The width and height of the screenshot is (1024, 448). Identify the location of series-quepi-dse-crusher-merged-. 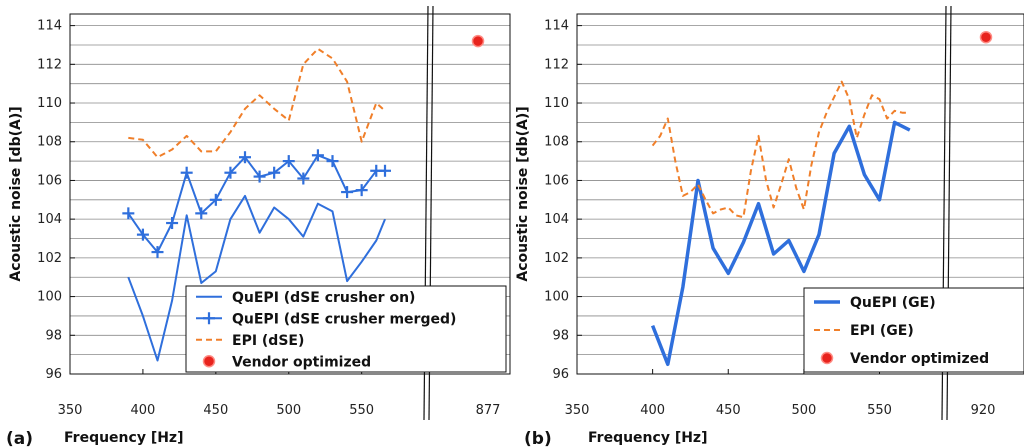
(256, 204).